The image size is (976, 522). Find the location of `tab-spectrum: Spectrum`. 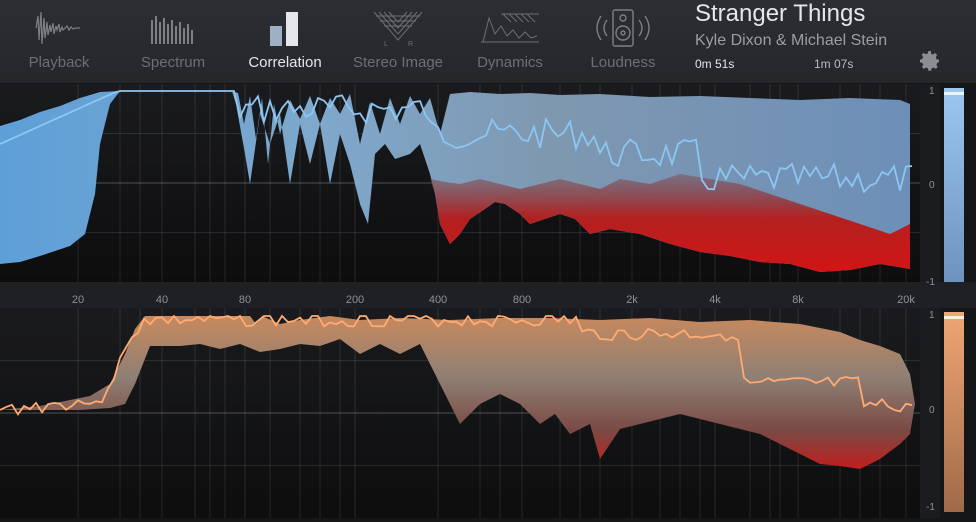

tab-spectrum: Spectrum is located at coordinates (173, 41).